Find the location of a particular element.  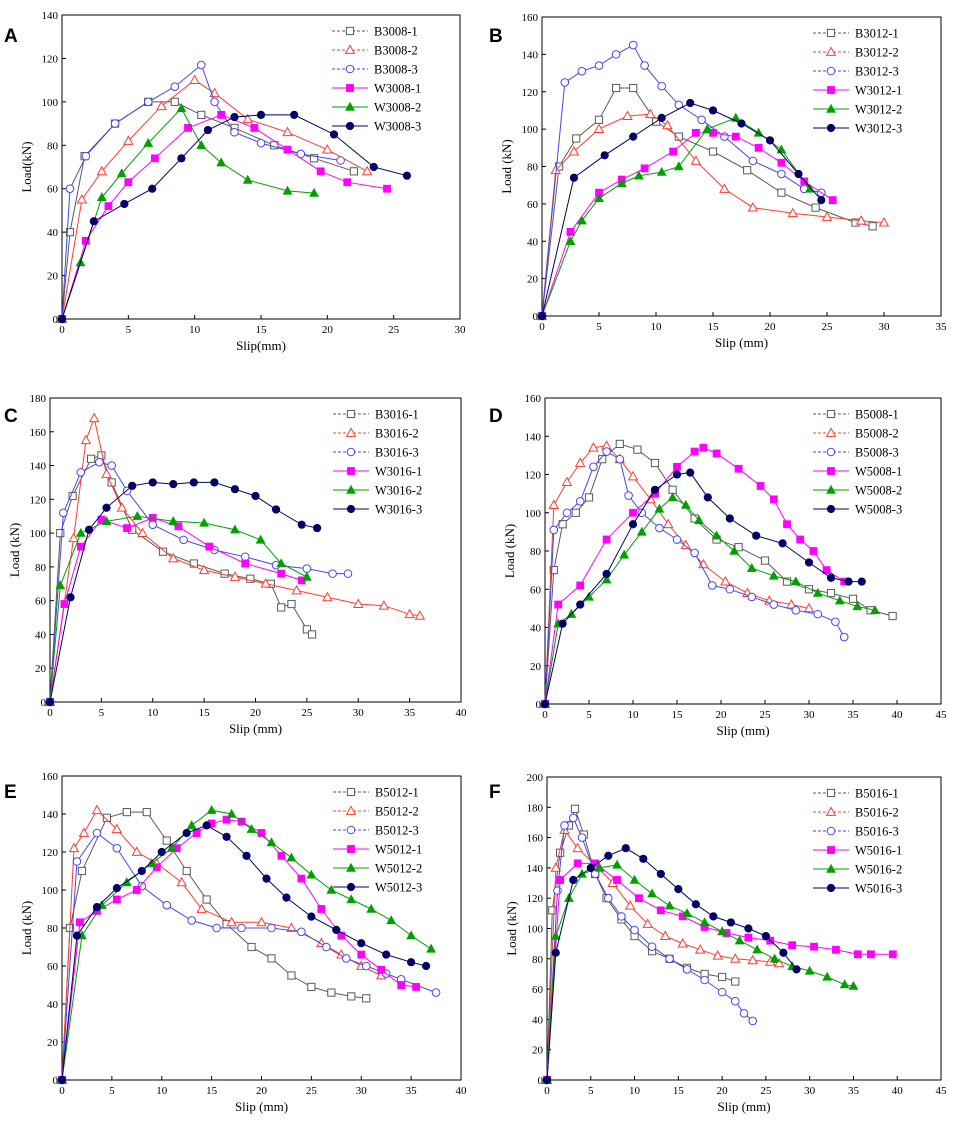

x-tick-label: 0 is located at coordinates (62, 1091).